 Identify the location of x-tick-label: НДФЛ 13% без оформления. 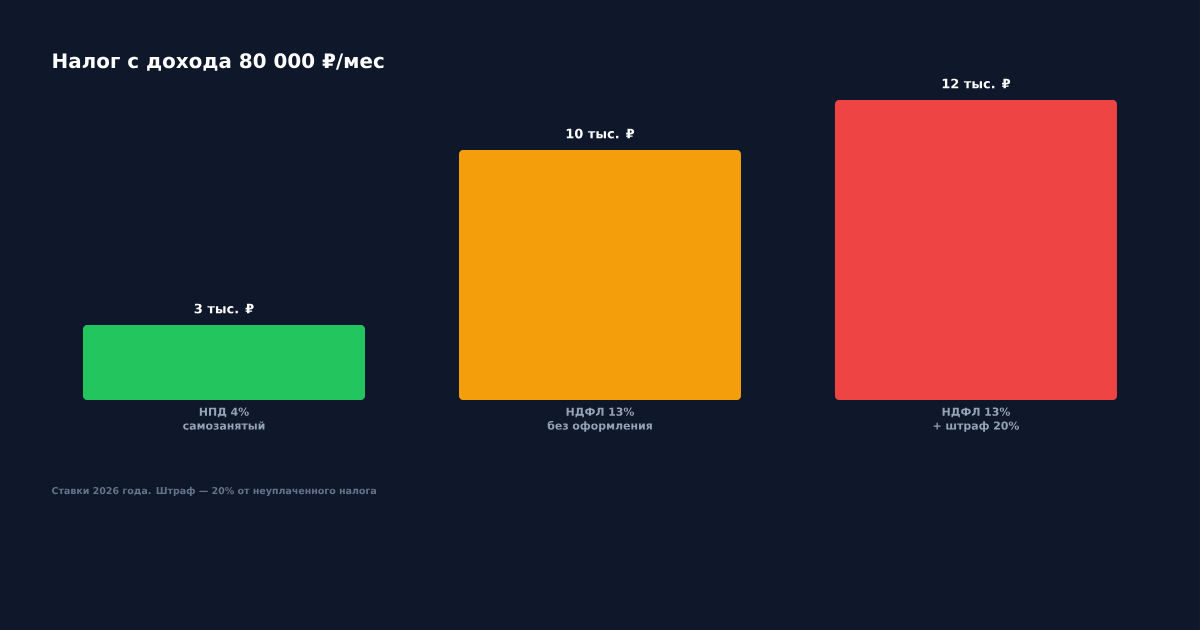
(599, 419).